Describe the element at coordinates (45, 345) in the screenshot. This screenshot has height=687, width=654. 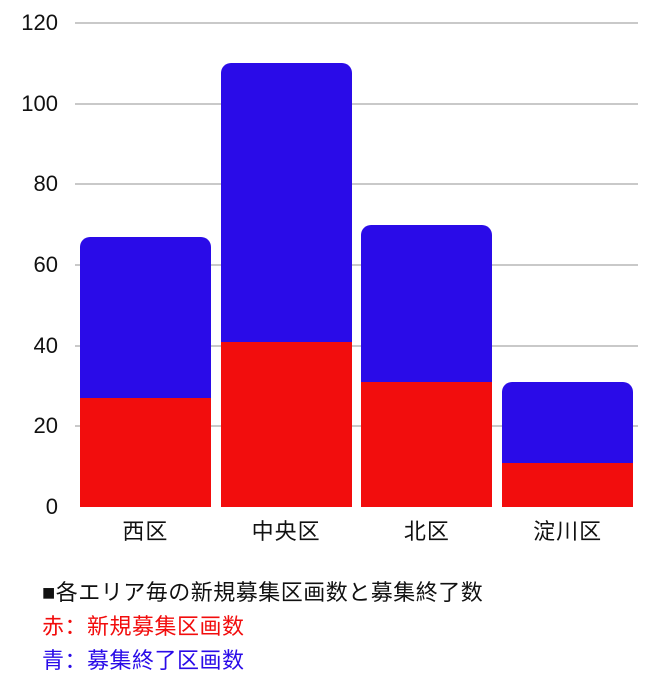
I see `y-axis-tick-label: 40` at that location.